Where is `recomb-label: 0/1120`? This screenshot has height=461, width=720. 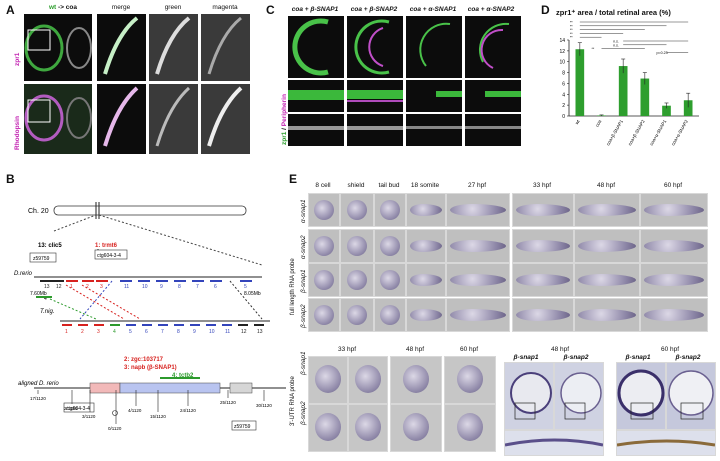 recomb-label: 0/1120 is located at coordinates (115, 428).